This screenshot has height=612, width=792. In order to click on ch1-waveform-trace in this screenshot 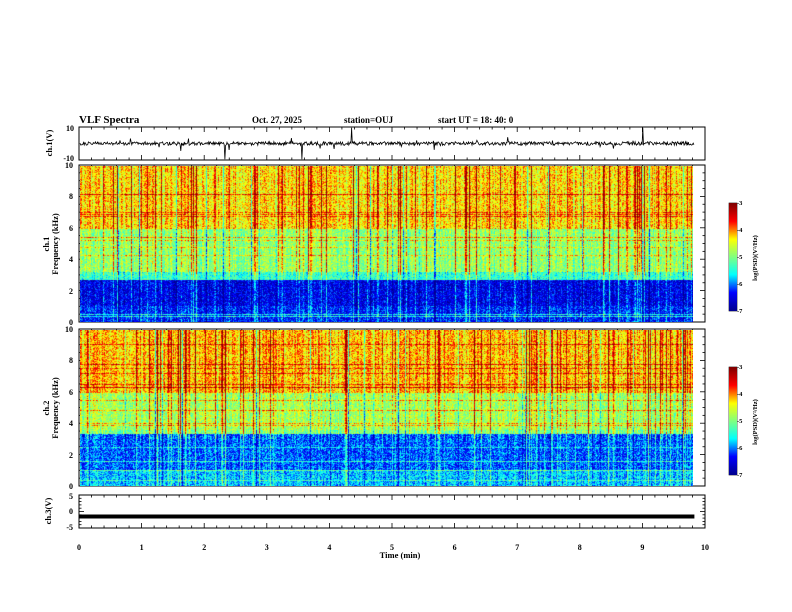, I will do `click(387, 143)`.